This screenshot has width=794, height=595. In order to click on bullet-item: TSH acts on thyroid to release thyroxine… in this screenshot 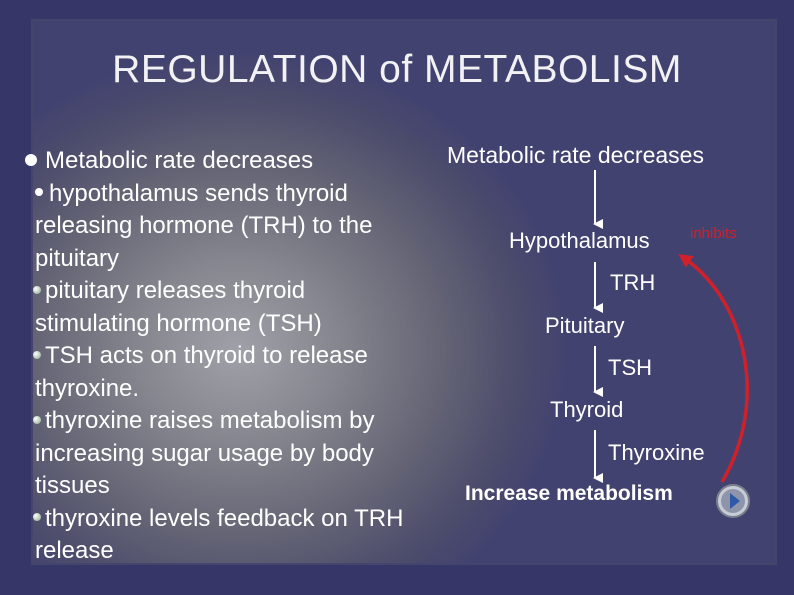, I will do `click(200, 372)`.